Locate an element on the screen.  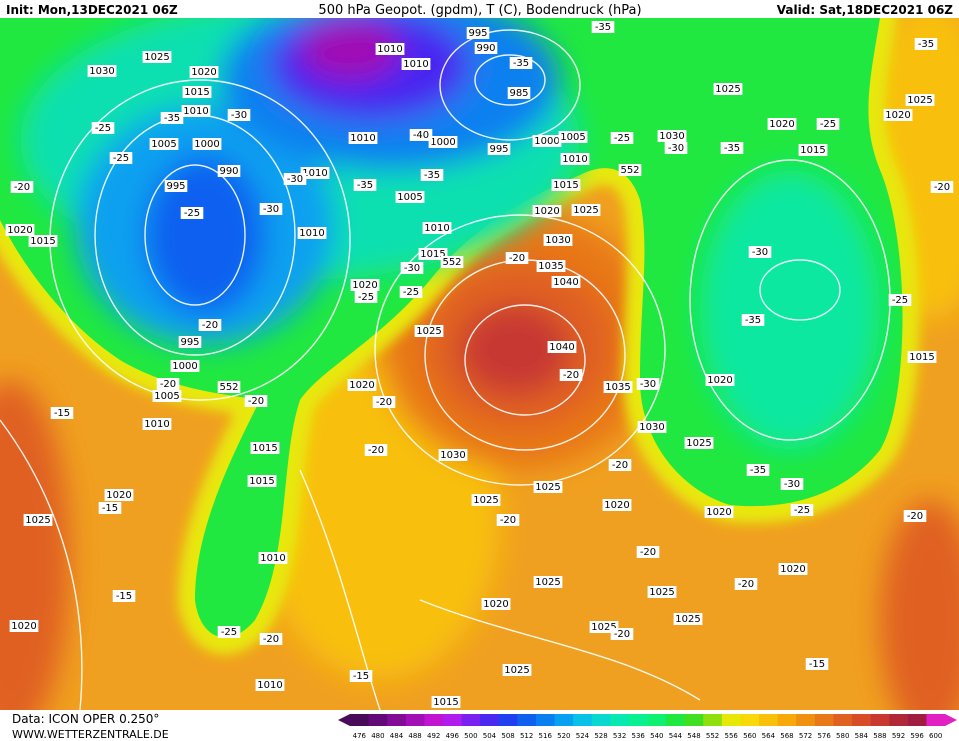
colorbar-tick-label: 564 is located at coordinates (769, 736).